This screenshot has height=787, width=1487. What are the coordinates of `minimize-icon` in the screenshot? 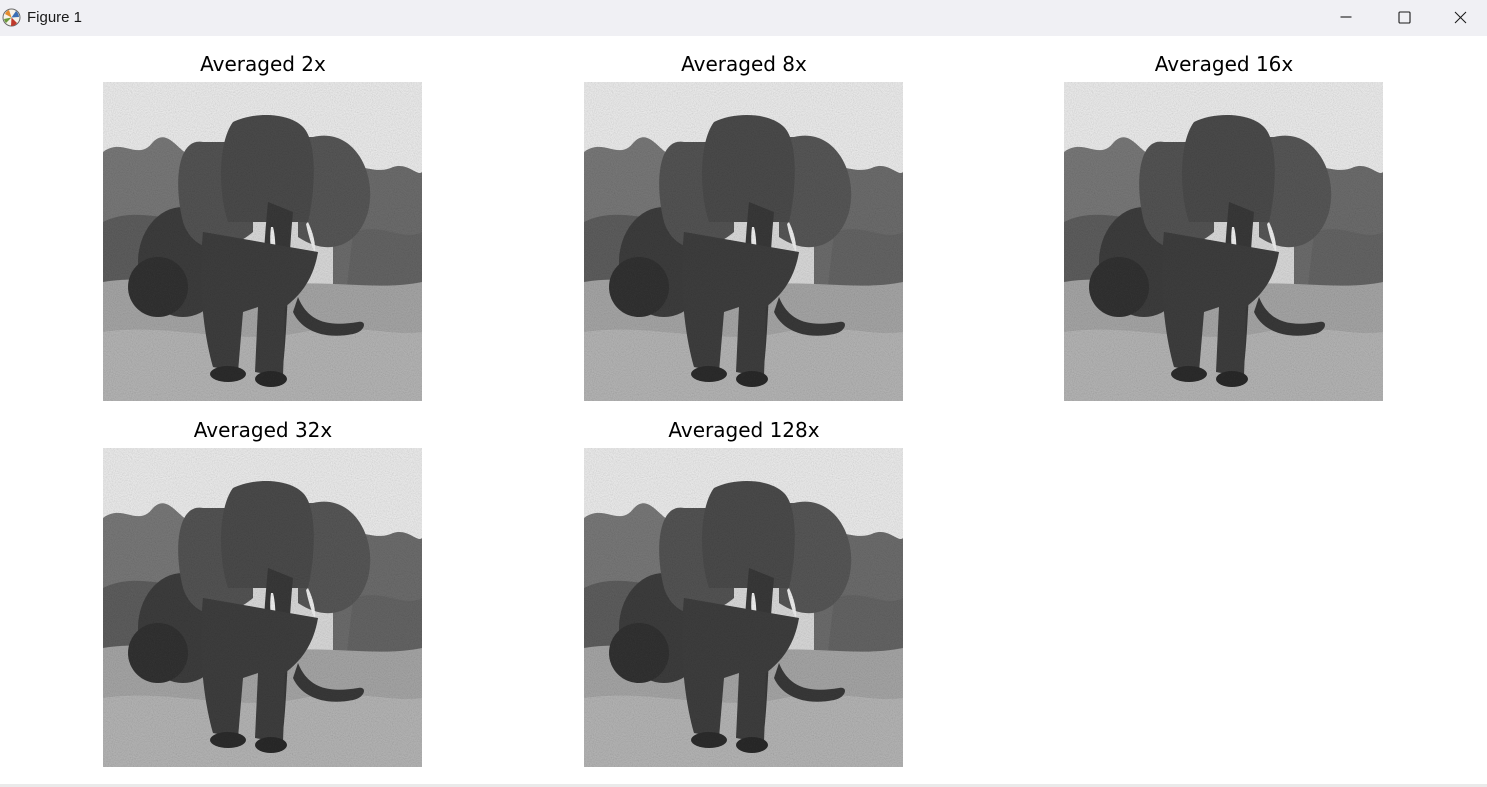 It's located at (1346, 17).